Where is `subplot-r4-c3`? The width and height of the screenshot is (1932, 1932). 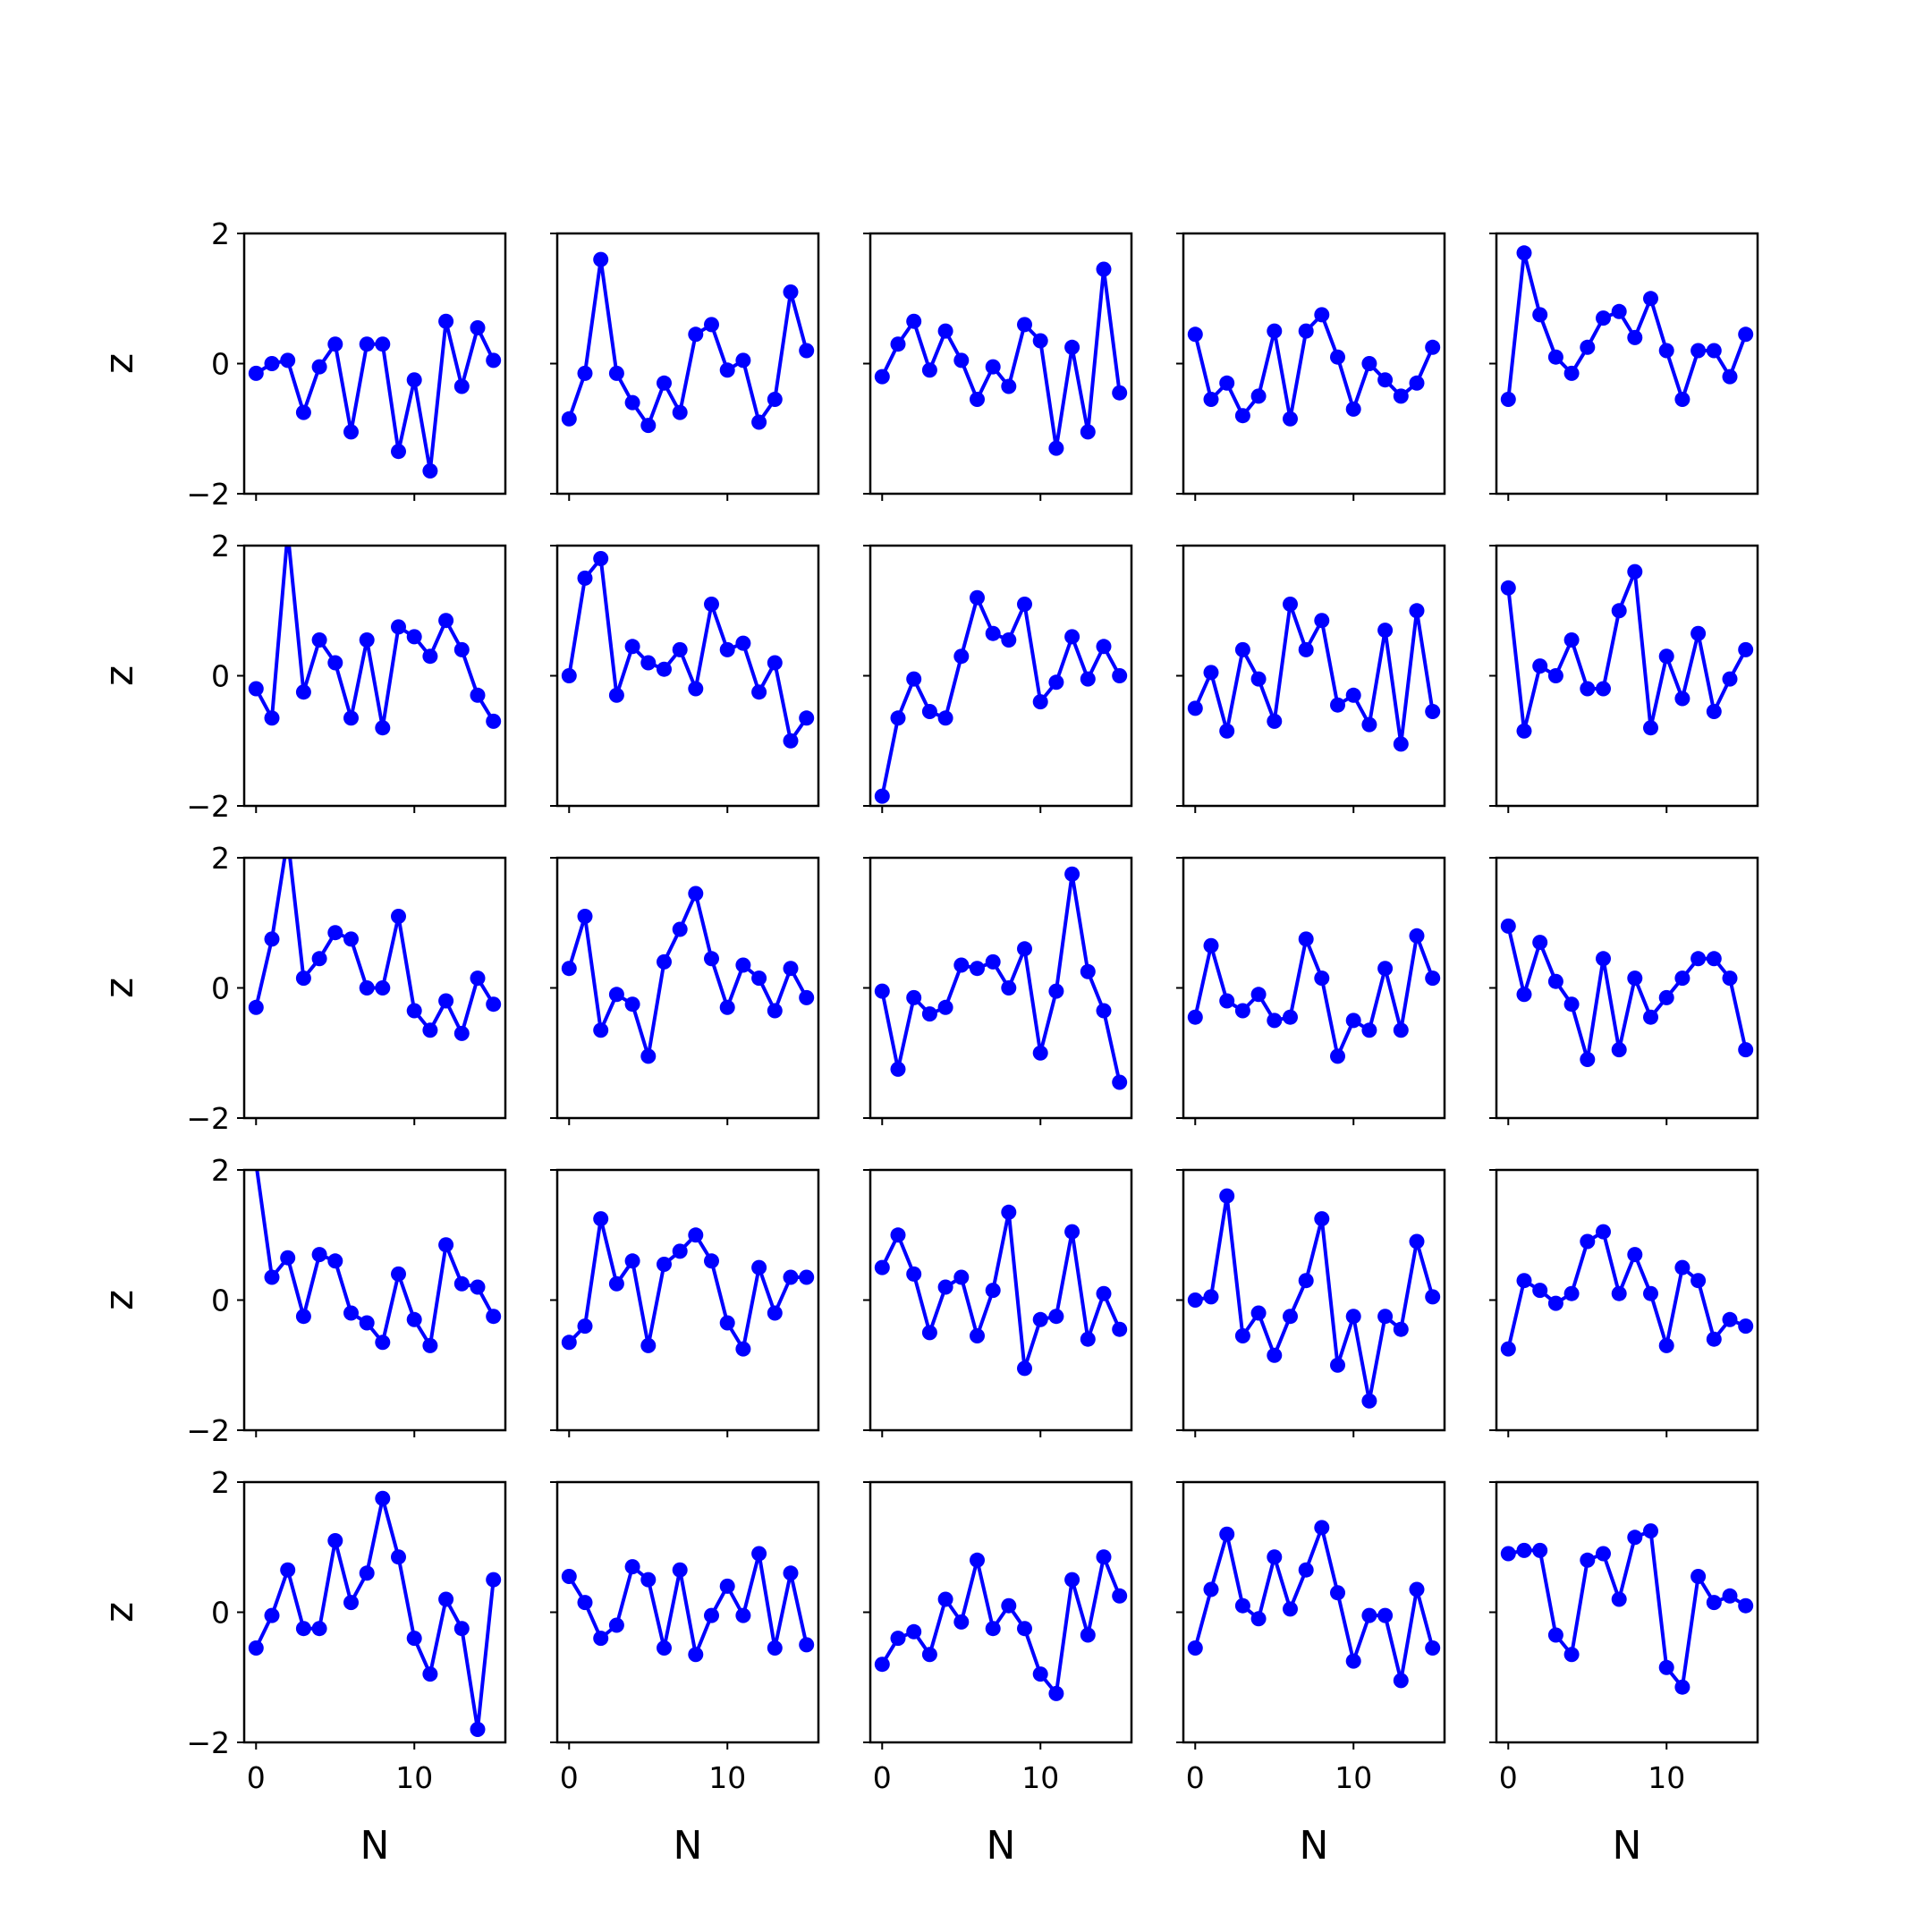
subplot-r4-c3 is located at coordinates (998, 1302).